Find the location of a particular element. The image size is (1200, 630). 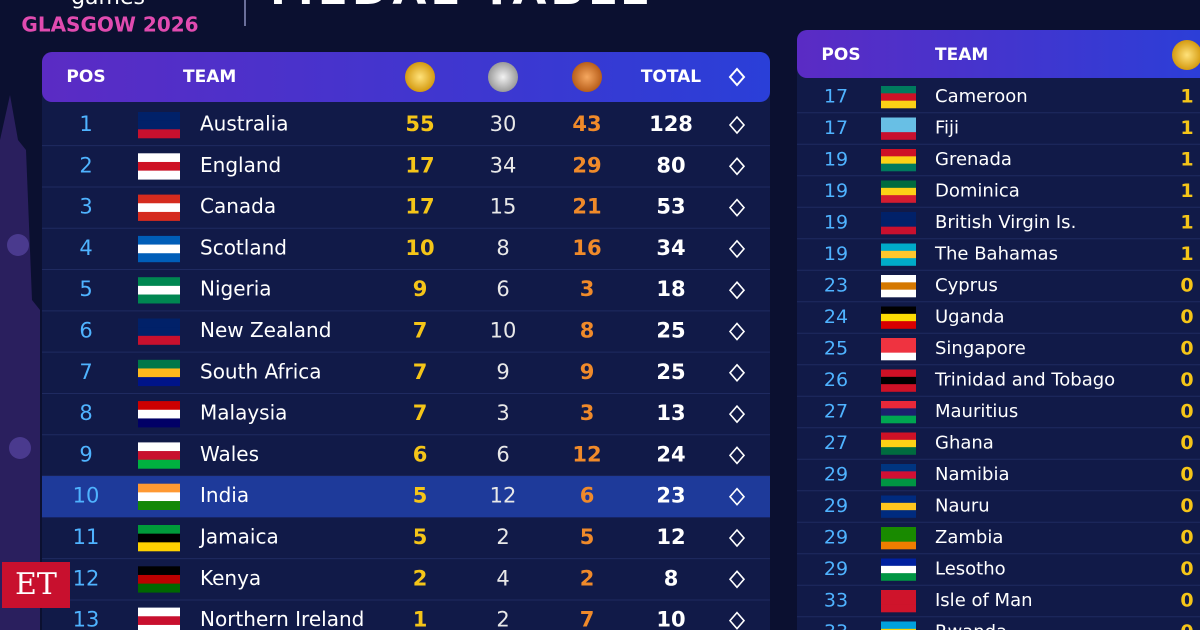

team-name: Trinidad and Tobago is located at coordinates (1024, 380).